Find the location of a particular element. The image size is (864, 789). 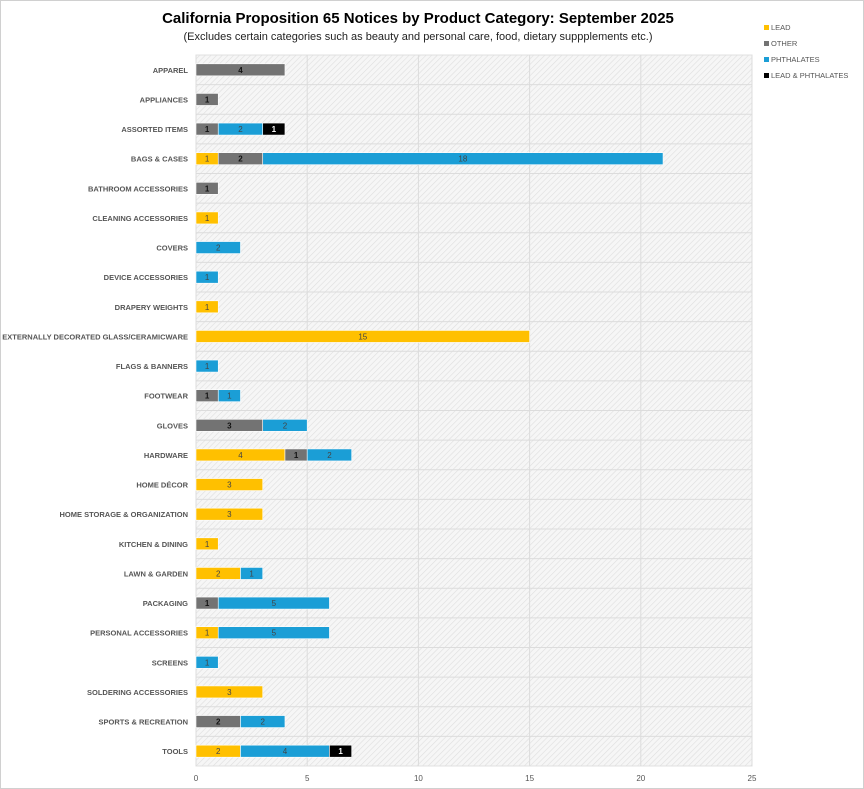

x-tick-label: 5 is located at coordinates (307, 778).